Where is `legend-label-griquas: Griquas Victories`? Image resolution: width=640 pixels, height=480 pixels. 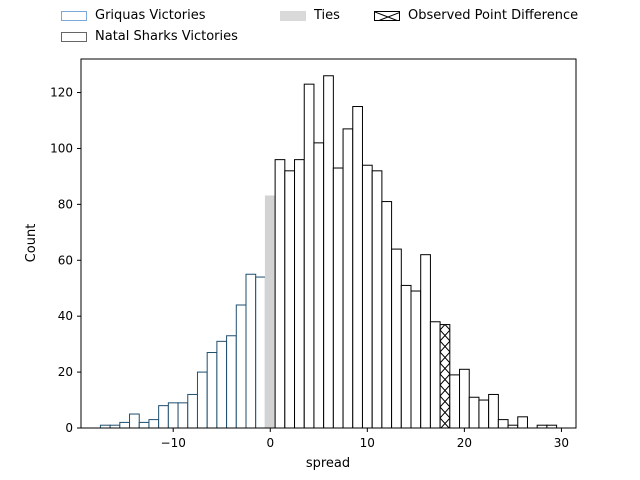 legend-label-griquas: Griquas Victories is located at coordinates (150, 15).